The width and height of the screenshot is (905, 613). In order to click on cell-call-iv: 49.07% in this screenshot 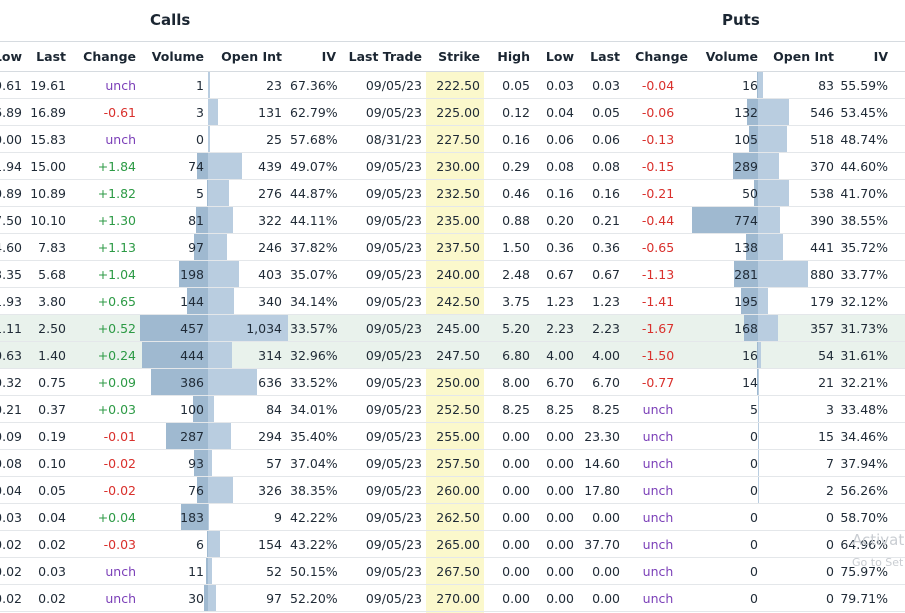, I will do `click(314, 166)`.